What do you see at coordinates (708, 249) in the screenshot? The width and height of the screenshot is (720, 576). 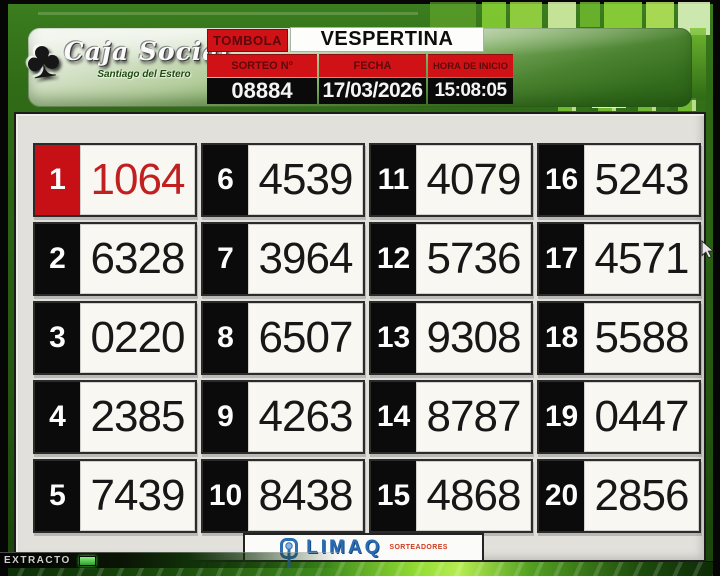 I see `mouse-cursor-icon` at bounding box center [708, 249].